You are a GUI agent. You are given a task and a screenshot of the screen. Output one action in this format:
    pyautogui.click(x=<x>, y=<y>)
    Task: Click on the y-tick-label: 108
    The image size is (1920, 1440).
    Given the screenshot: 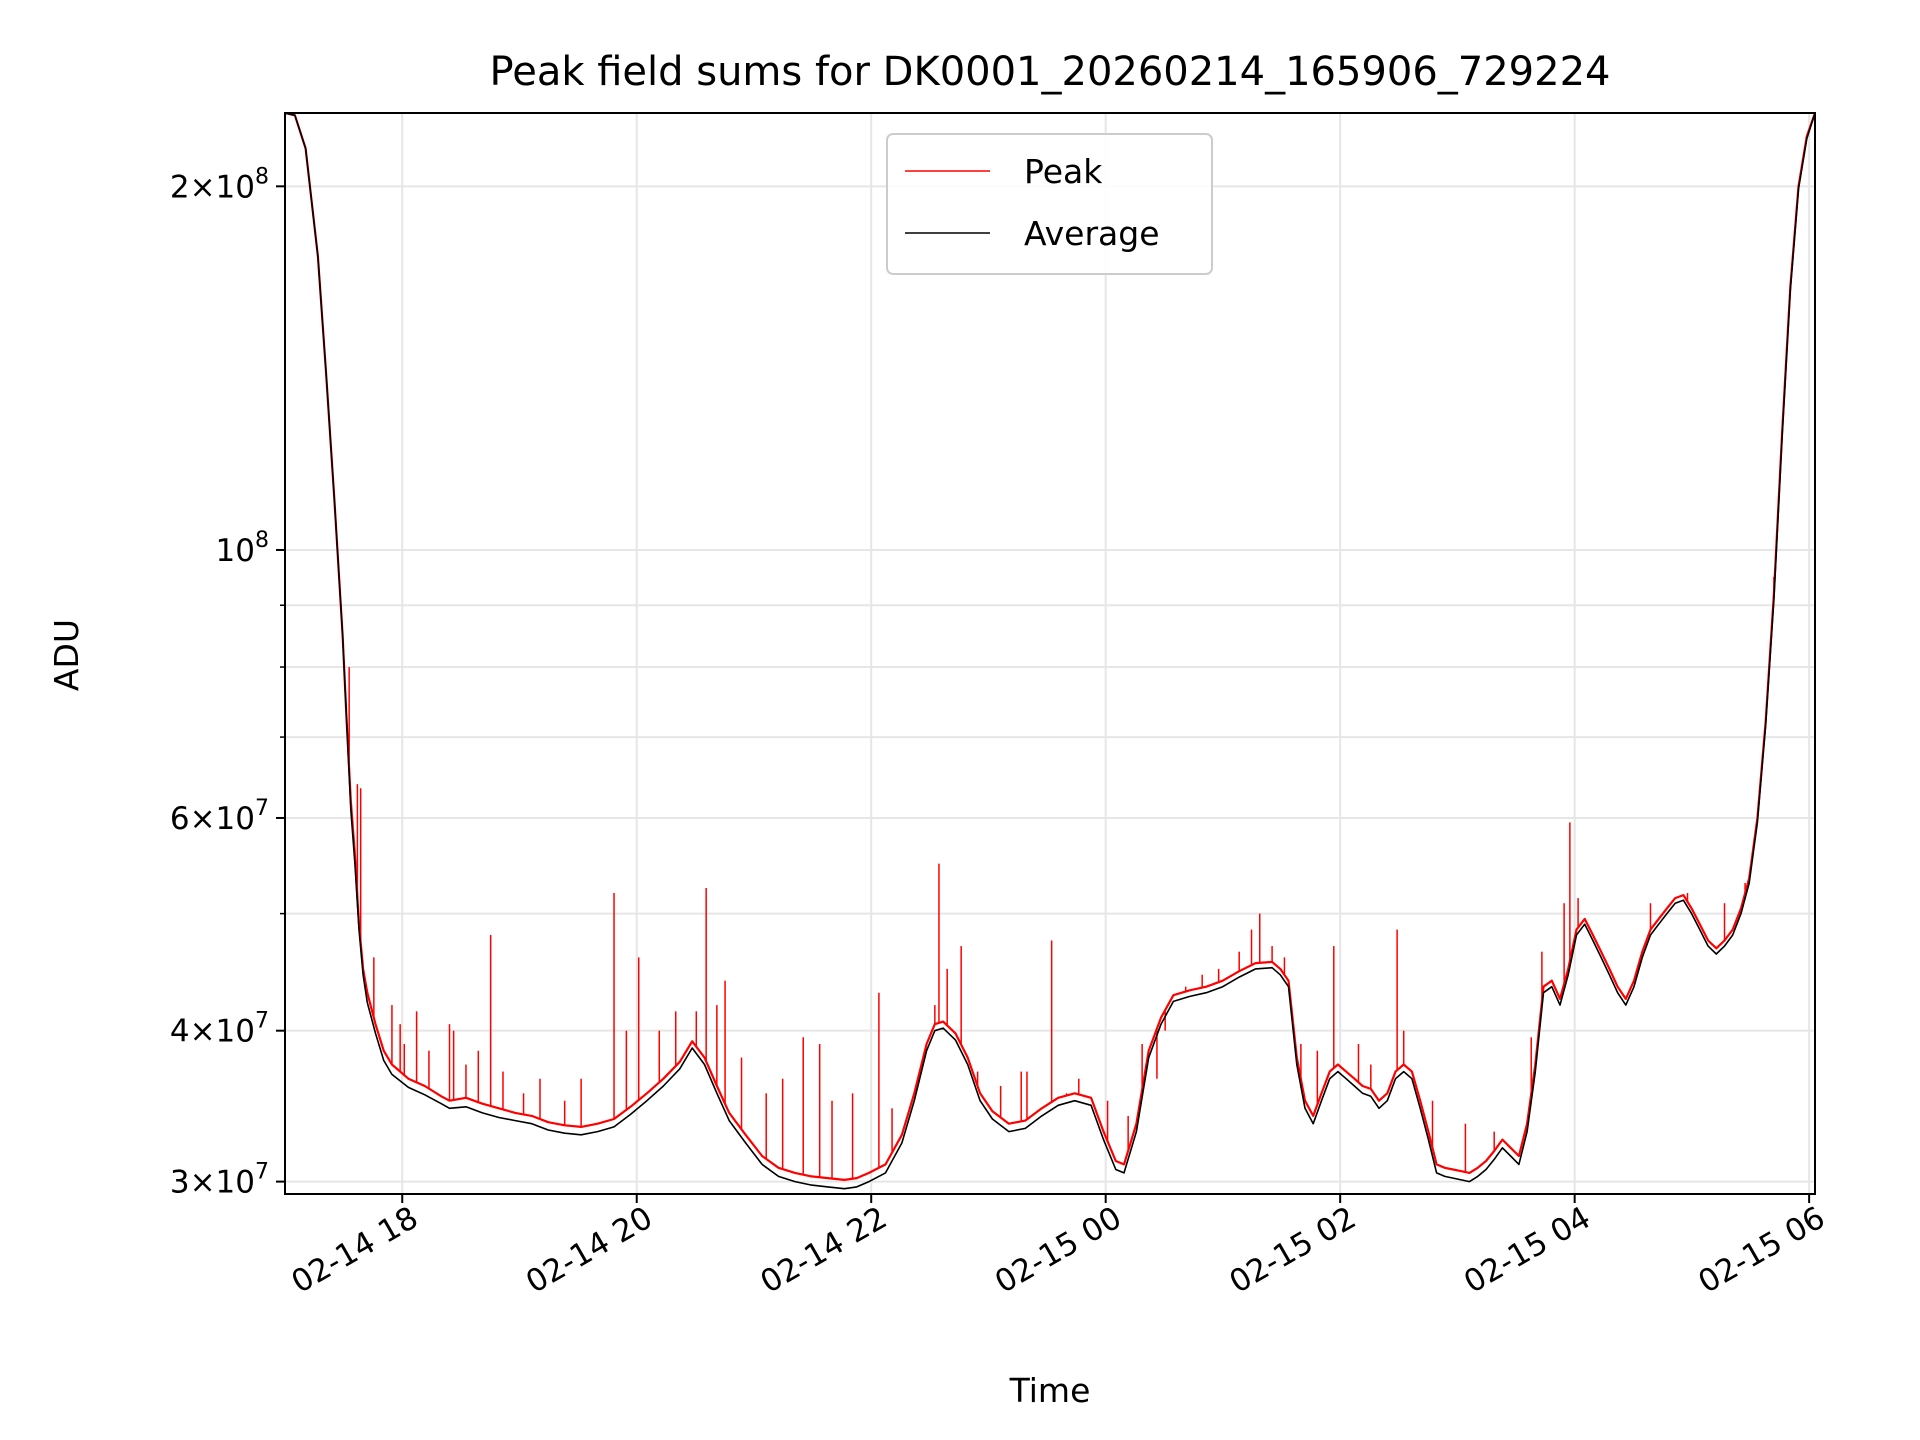 What is the action you would take?
    pyautogui.click(x=242, y=548)
    